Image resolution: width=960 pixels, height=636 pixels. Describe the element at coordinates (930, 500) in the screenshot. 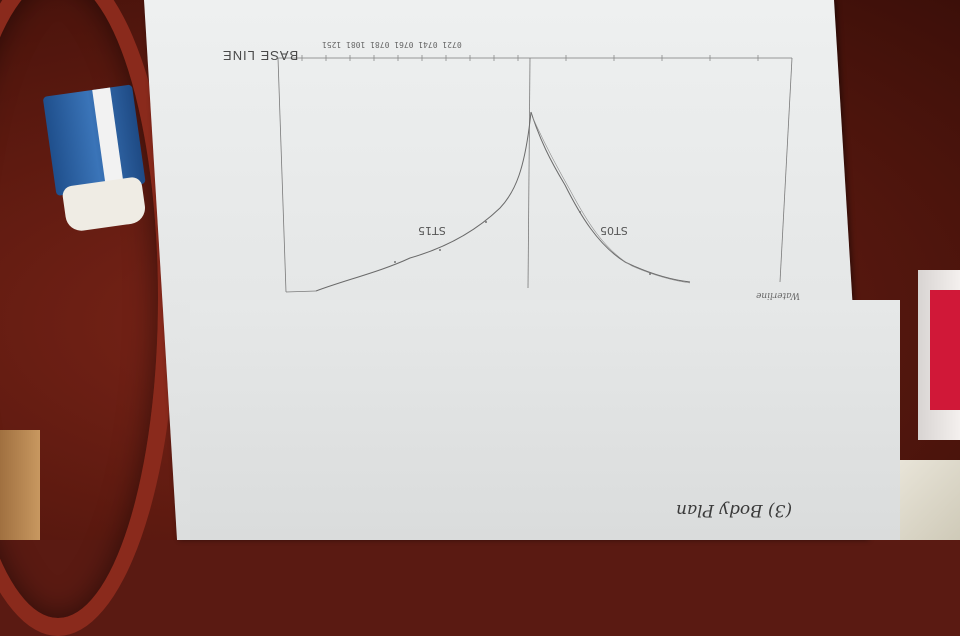

I see `book-corner` at that location.